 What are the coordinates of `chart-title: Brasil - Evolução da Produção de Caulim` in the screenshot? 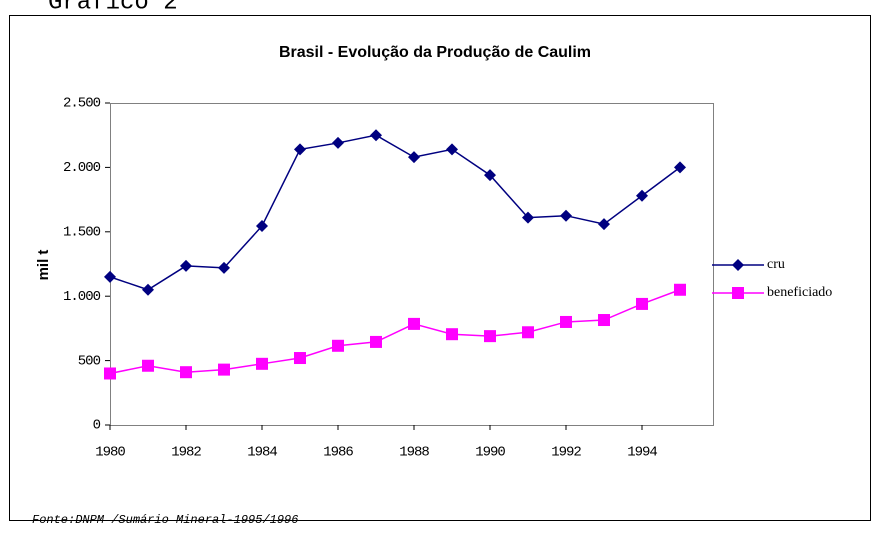 It's located at (435, 52).